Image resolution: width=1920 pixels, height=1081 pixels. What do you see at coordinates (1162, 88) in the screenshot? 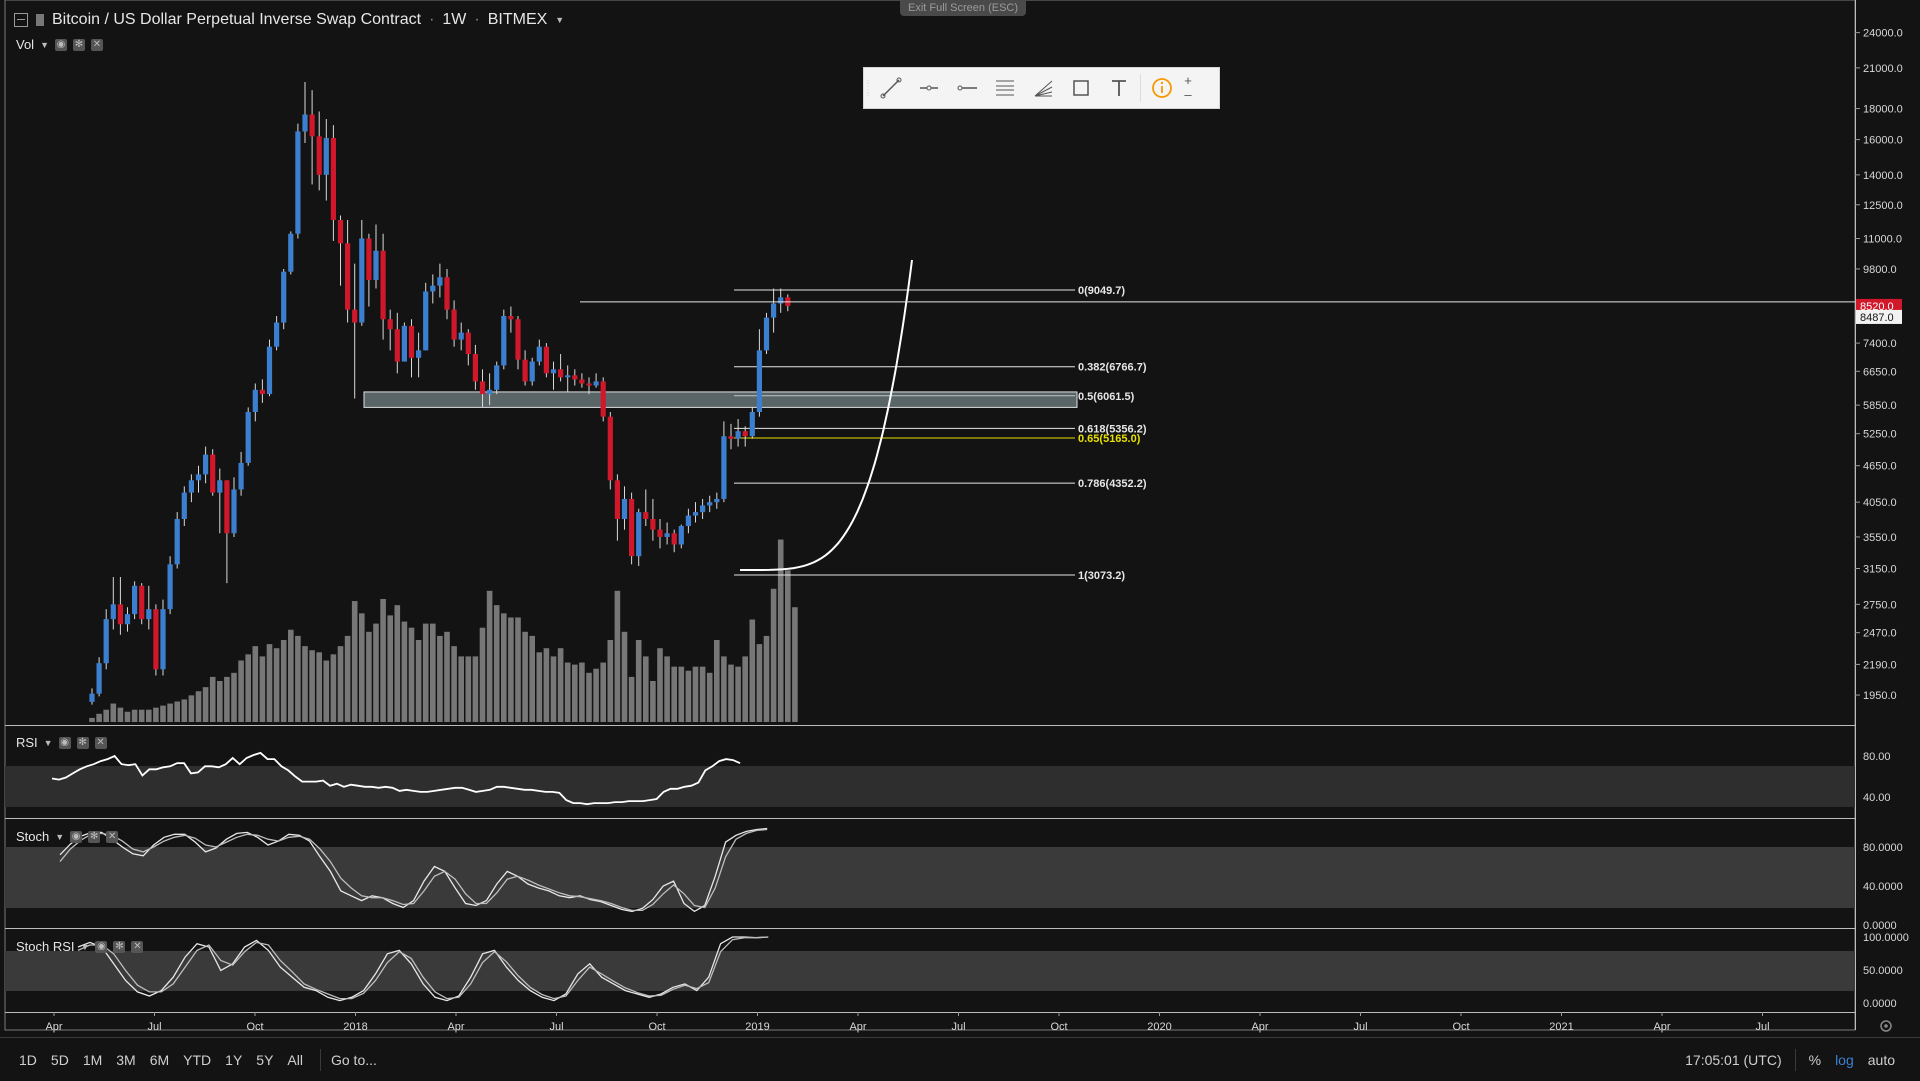
I see `info-icon` at bounding box center [1162, 88].